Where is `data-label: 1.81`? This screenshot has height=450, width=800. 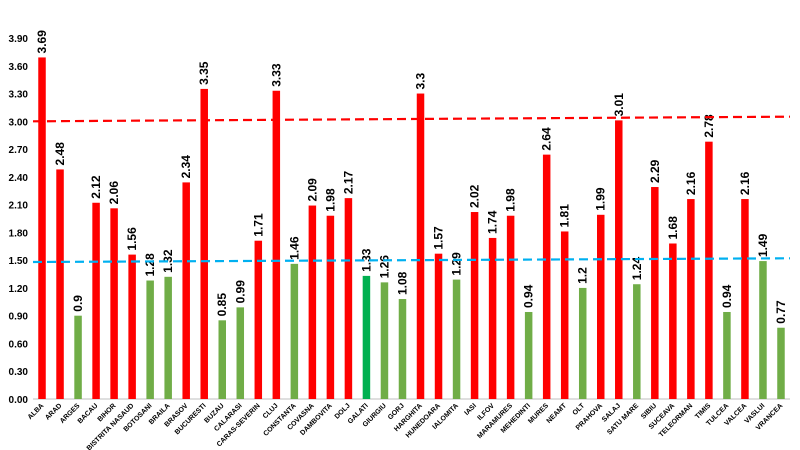
data-label: 1.81 is located at coordinates (565, 216).